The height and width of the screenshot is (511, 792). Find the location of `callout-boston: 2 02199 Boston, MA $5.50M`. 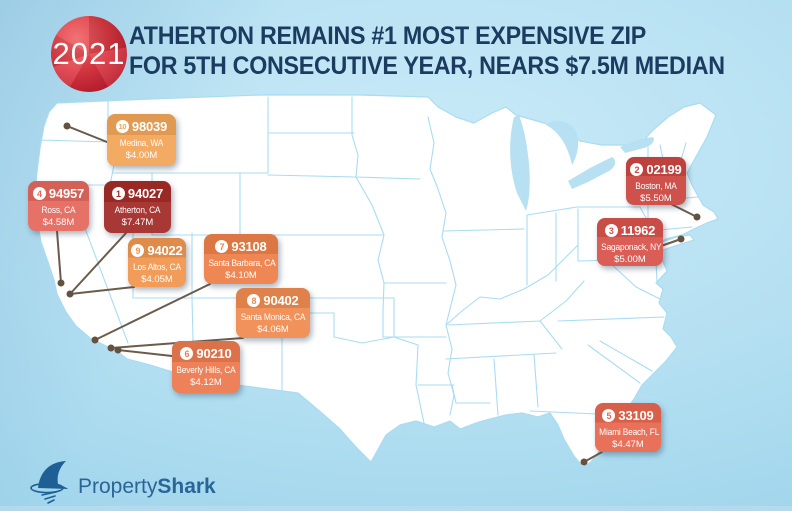

callout-boston: 2 02199 Boston, MA $5.50M is located at coordinates (656, 181).